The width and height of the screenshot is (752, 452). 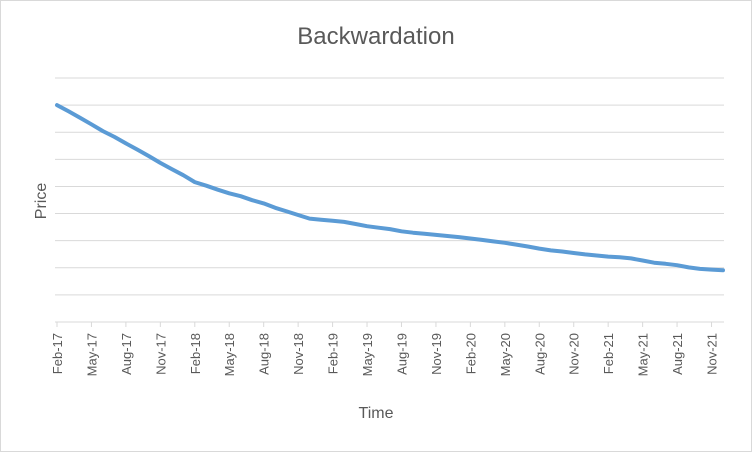 What do you see at coordinates (470, 353) in the screenshot?
I see `x-tick-label: Feb-20` at bounding box center [470, 353].